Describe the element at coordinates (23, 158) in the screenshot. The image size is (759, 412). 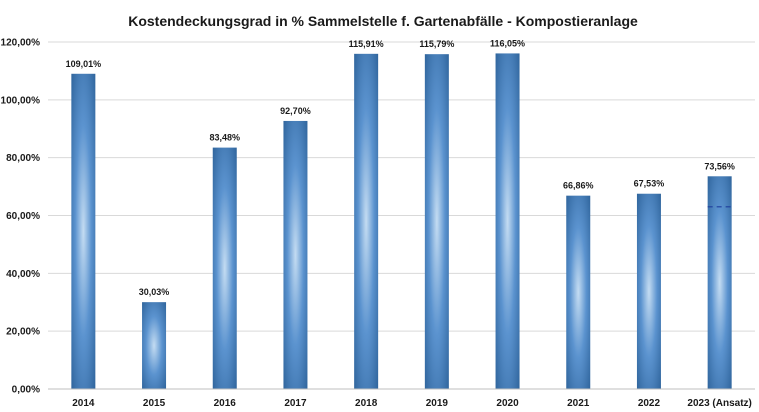
I see `y-tick-label: 80,00%` at that location.